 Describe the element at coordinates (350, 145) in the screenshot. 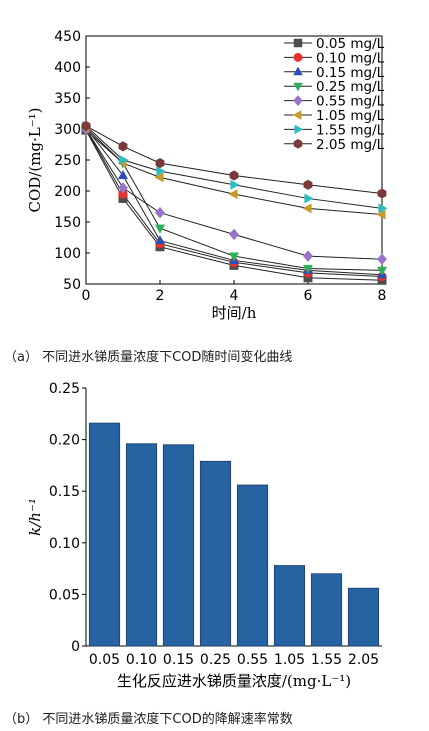

I see `legend-label: 2.05 mg/L` at that location.